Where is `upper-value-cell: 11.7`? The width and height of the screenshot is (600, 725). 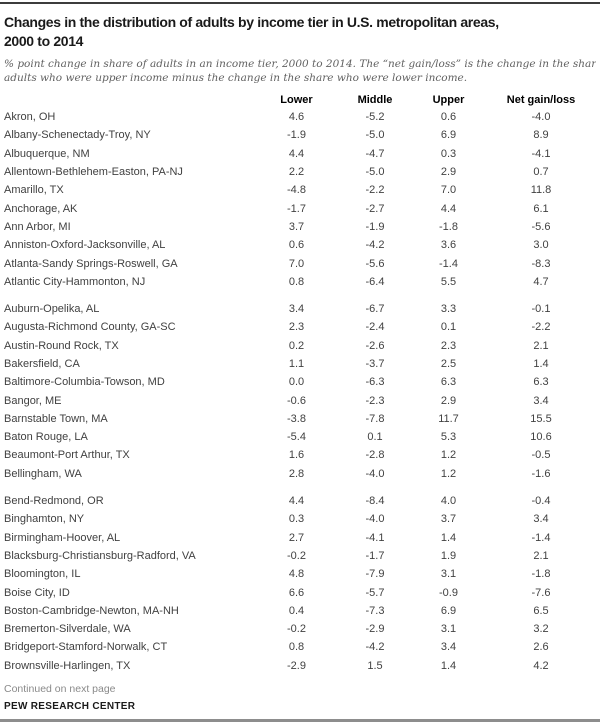
upper-value-cell: 11.7 is located at coordinates (448, 418).